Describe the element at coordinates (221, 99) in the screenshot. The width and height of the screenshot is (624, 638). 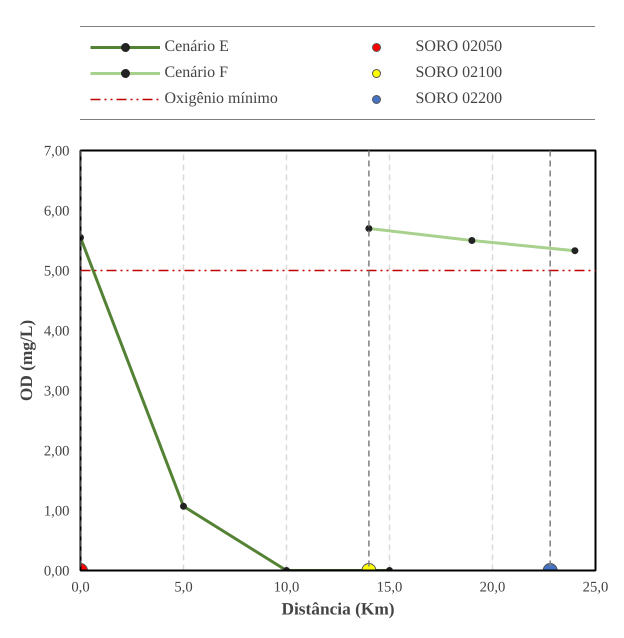
I see `legend-label: Oxigênio mínimo` at that location.